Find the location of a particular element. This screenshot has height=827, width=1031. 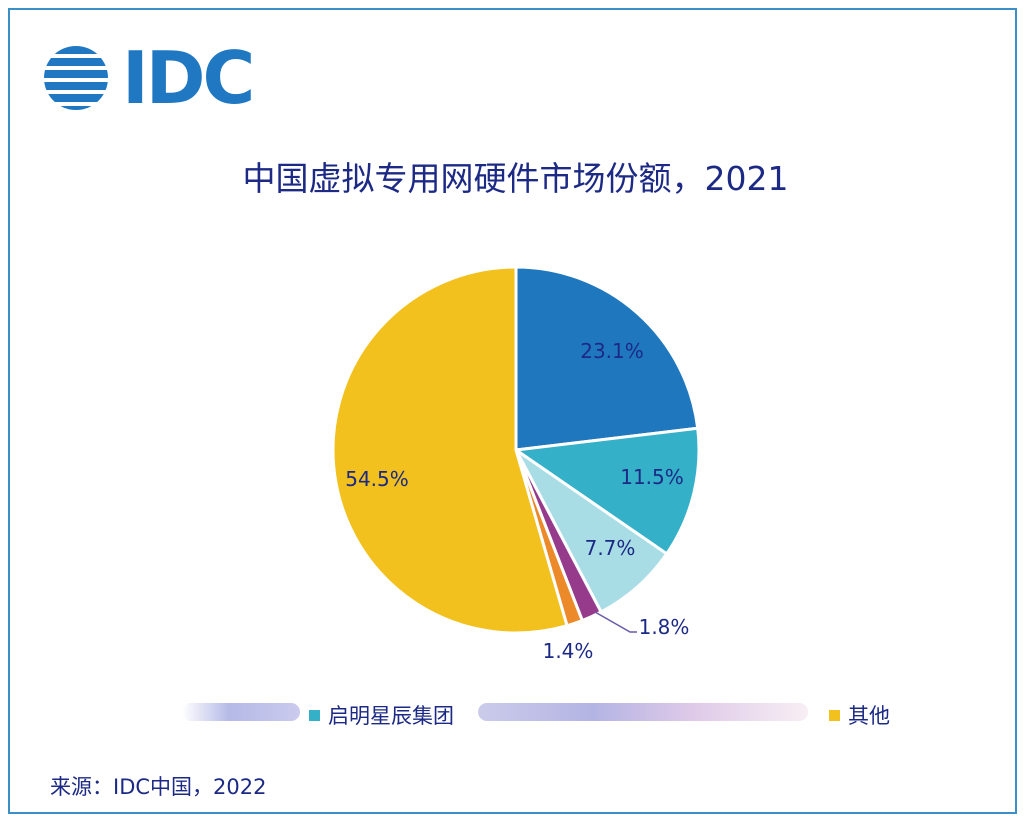

data-label: 54.5% is located at coordinates (377, 479).